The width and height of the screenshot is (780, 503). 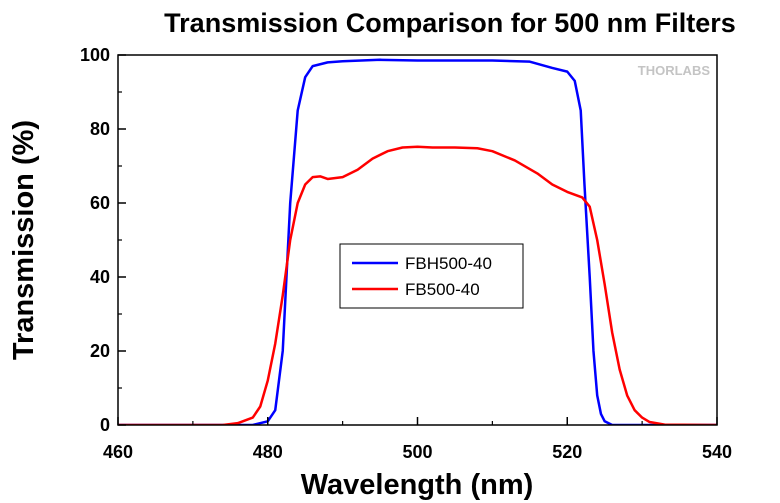 What do you see at coordinates (24, 240) in the screenshot?
I see `y-axis-title: Transmission (%)` at bounding box center [24, 240].